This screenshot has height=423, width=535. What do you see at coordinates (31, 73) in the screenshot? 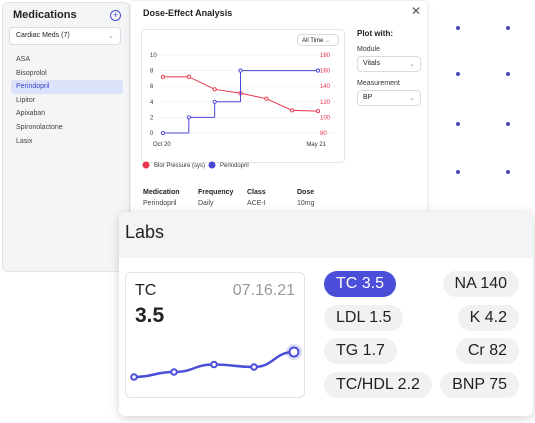
I see `medication-item: Bisoprolol` at bounding box center [31, 73].